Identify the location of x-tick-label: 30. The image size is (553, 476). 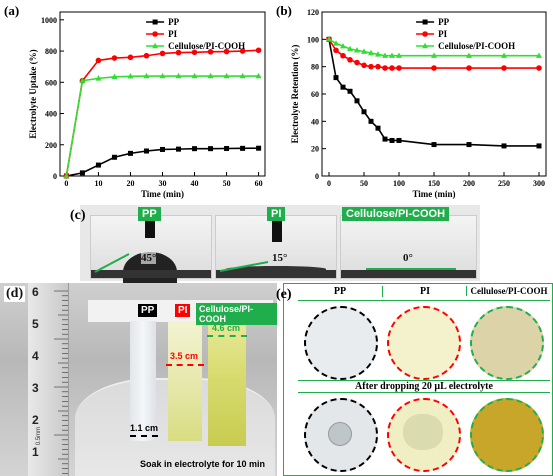
(163, 183).